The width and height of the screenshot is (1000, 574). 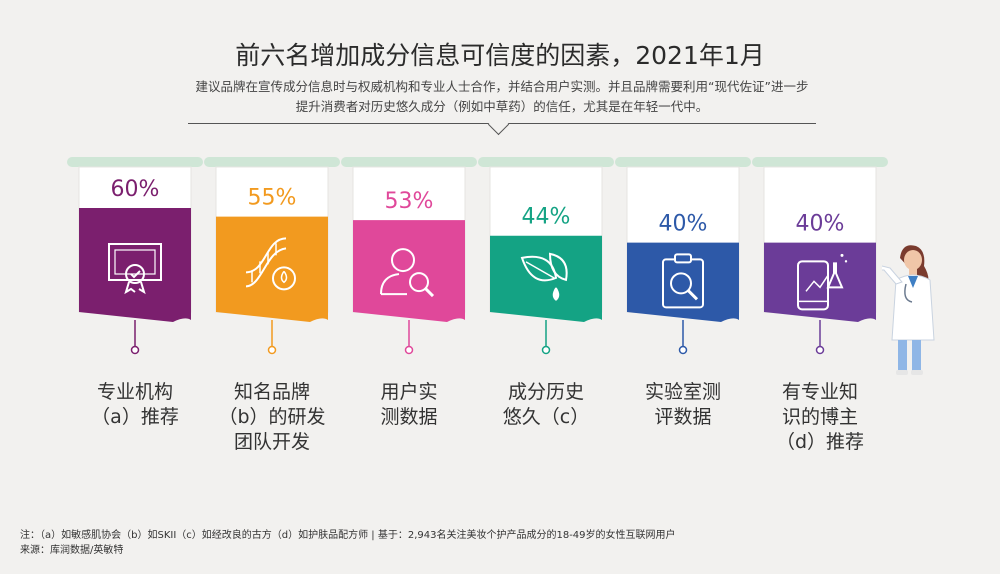 I want to click on category-label: 成分历史 悠久（c）, so click(x=546, y=404).